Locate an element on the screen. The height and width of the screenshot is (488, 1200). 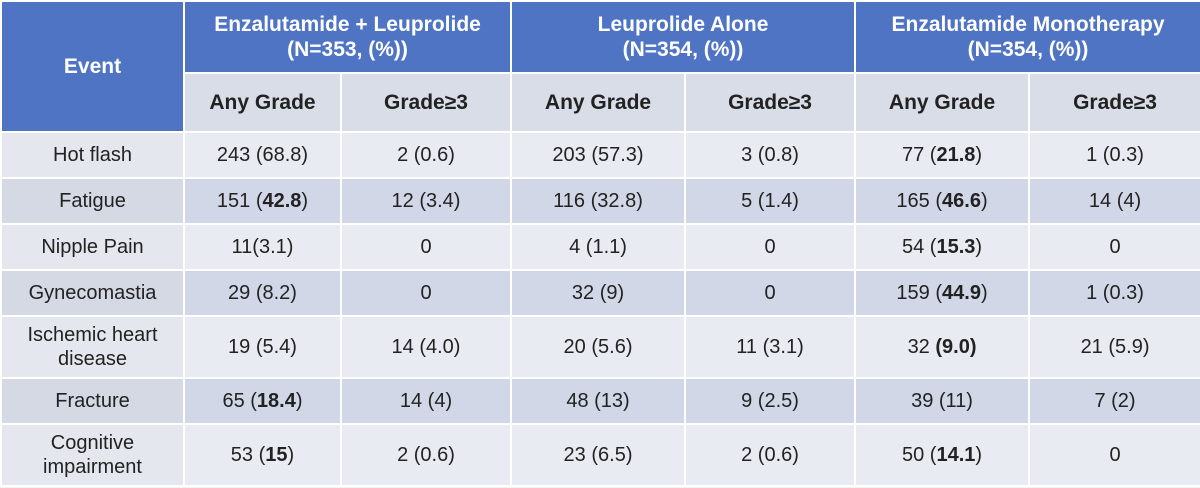
event-header: Event is located at coordinates (92, 66).